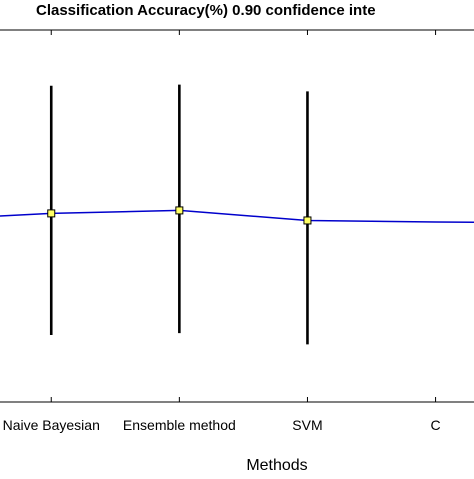  I want to click on x-tick-label: Ensemble method, so click(179, 425).